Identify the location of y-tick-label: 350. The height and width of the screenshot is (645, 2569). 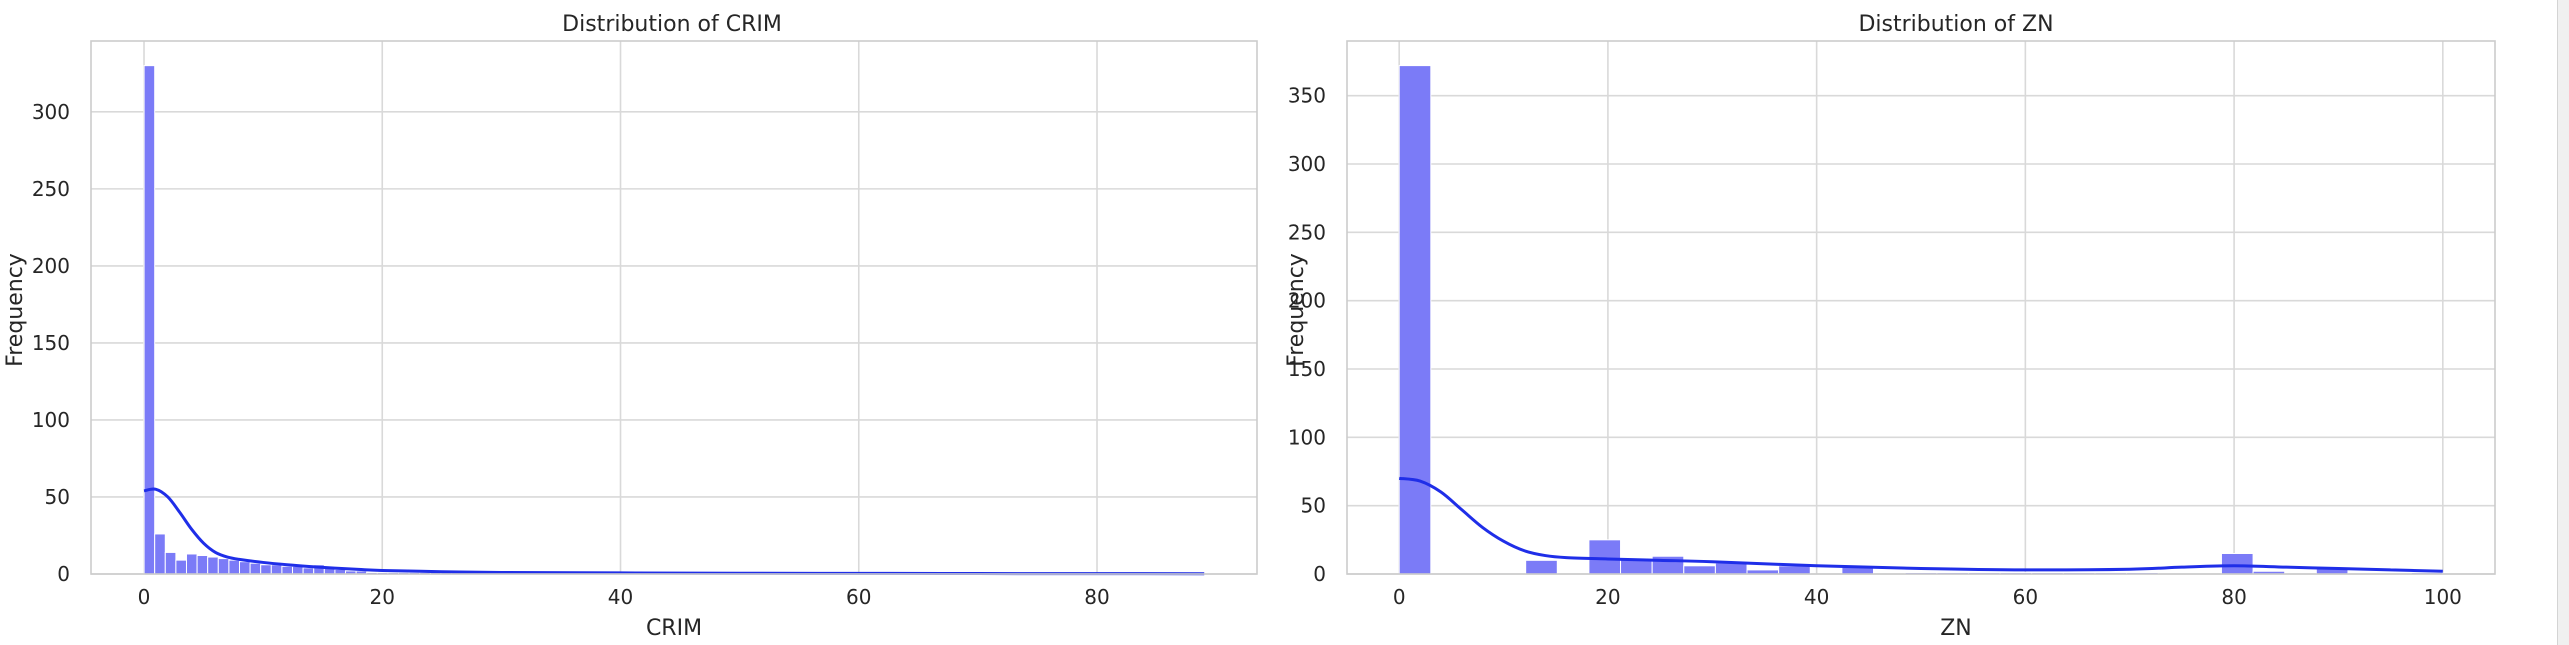
(1307, 96).